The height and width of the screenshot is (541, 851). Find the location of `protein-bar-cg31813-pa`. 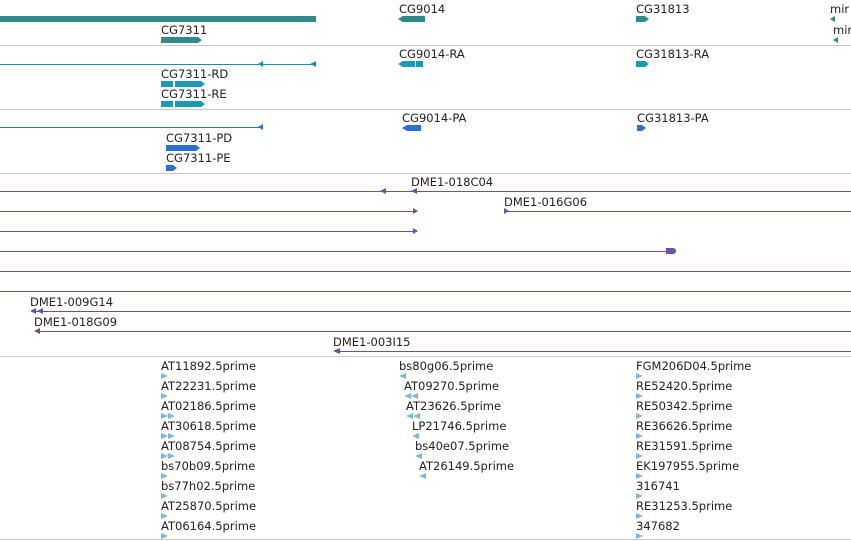

protein-bar-cg31813-pa is located at coordinates (639, 128).